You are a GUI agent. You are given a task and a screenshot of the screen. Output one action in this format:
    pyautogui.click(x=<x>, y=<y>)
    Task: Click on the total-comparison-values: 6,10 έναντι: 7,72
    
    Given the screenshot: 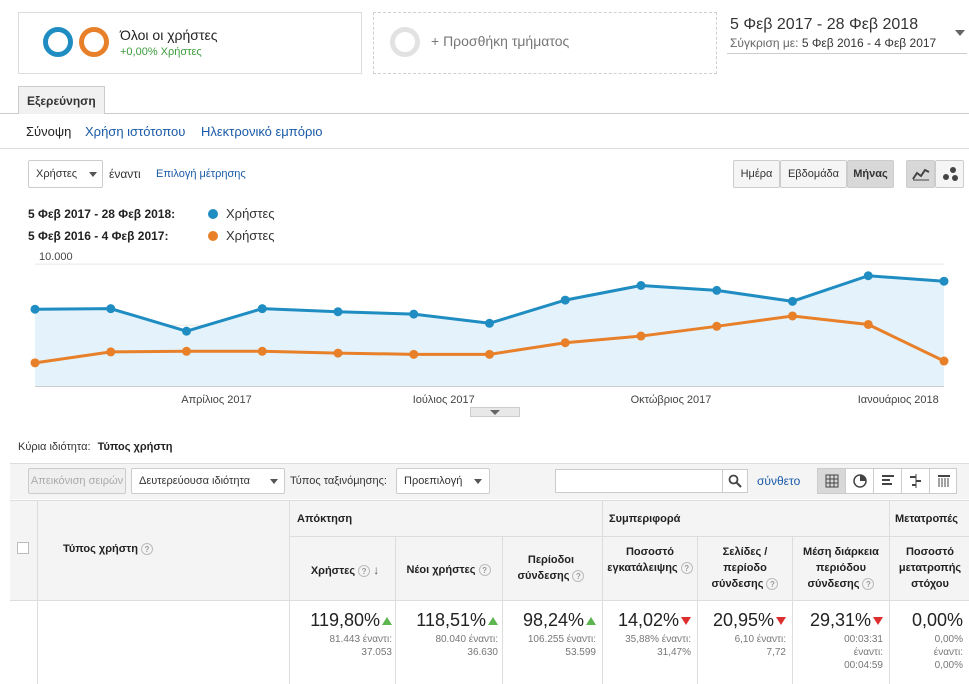 What is the action you would take?
    pyautogui.click(x=760, y=646)
    